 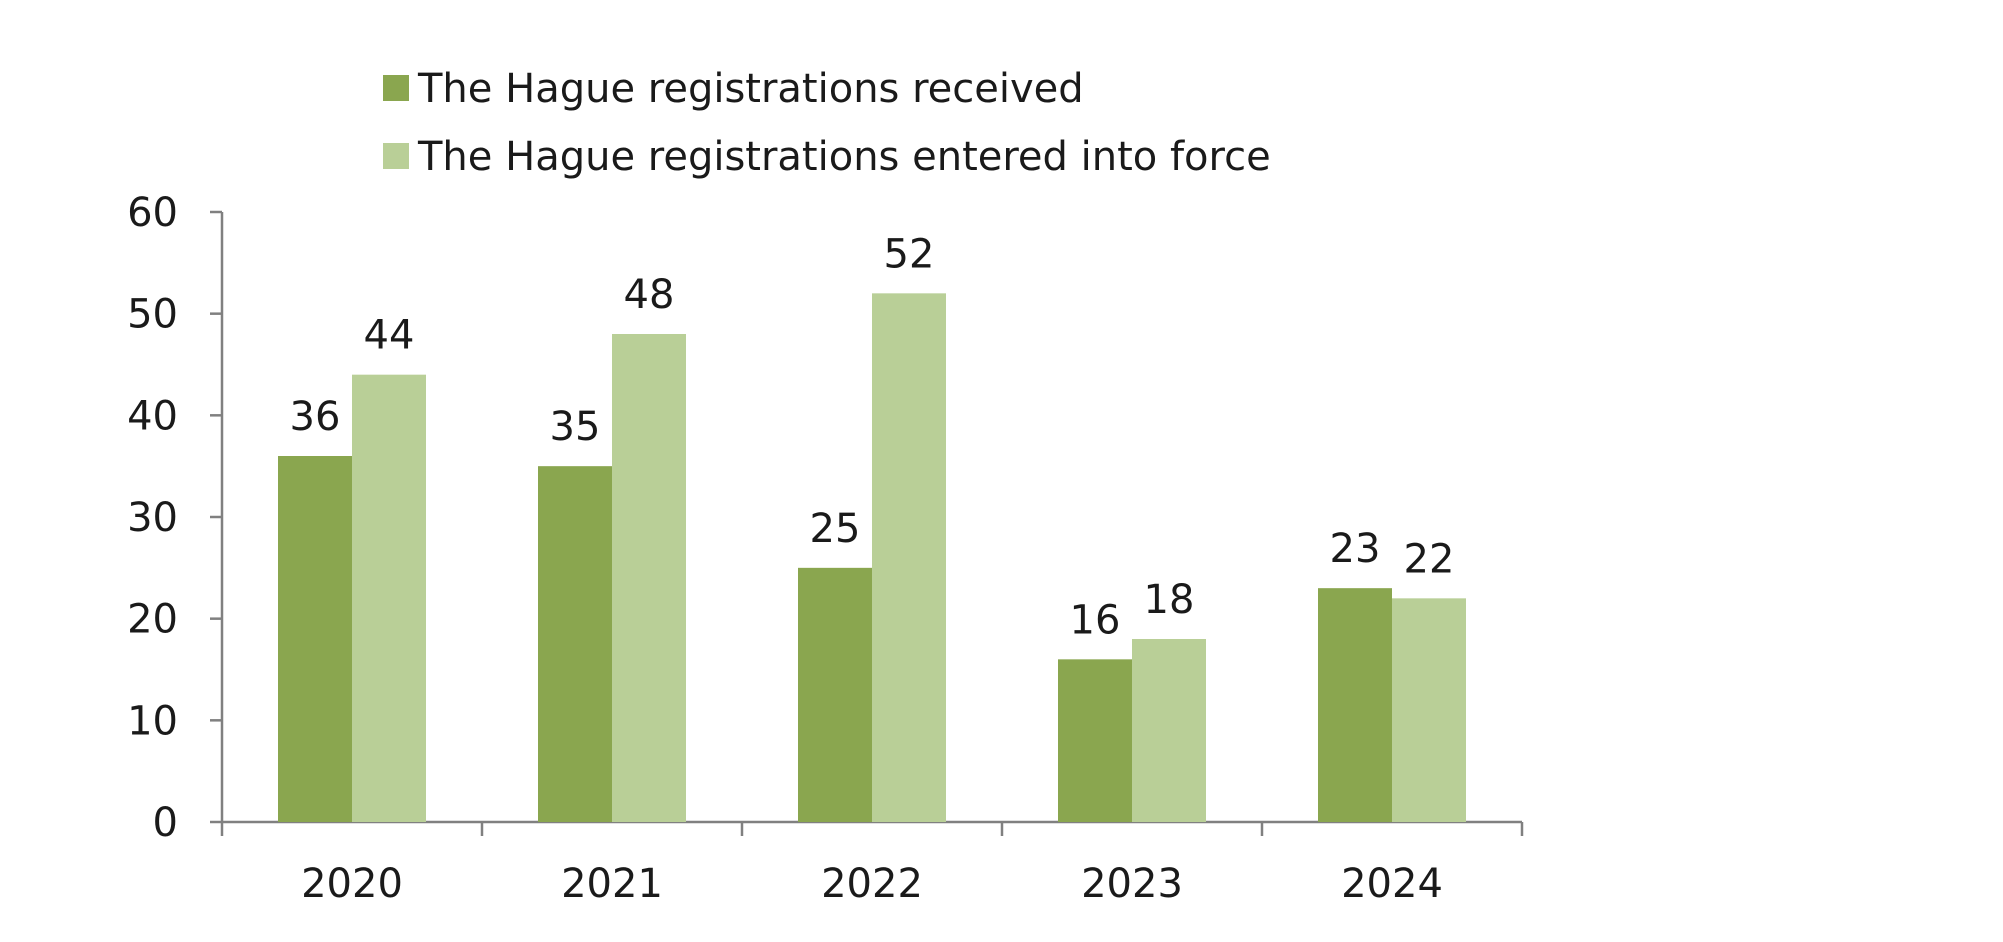 What do you see at coordinates (612, 884) in the screenshot?
I see `x-tick-label: 2021` at bounding box center [612, 884].